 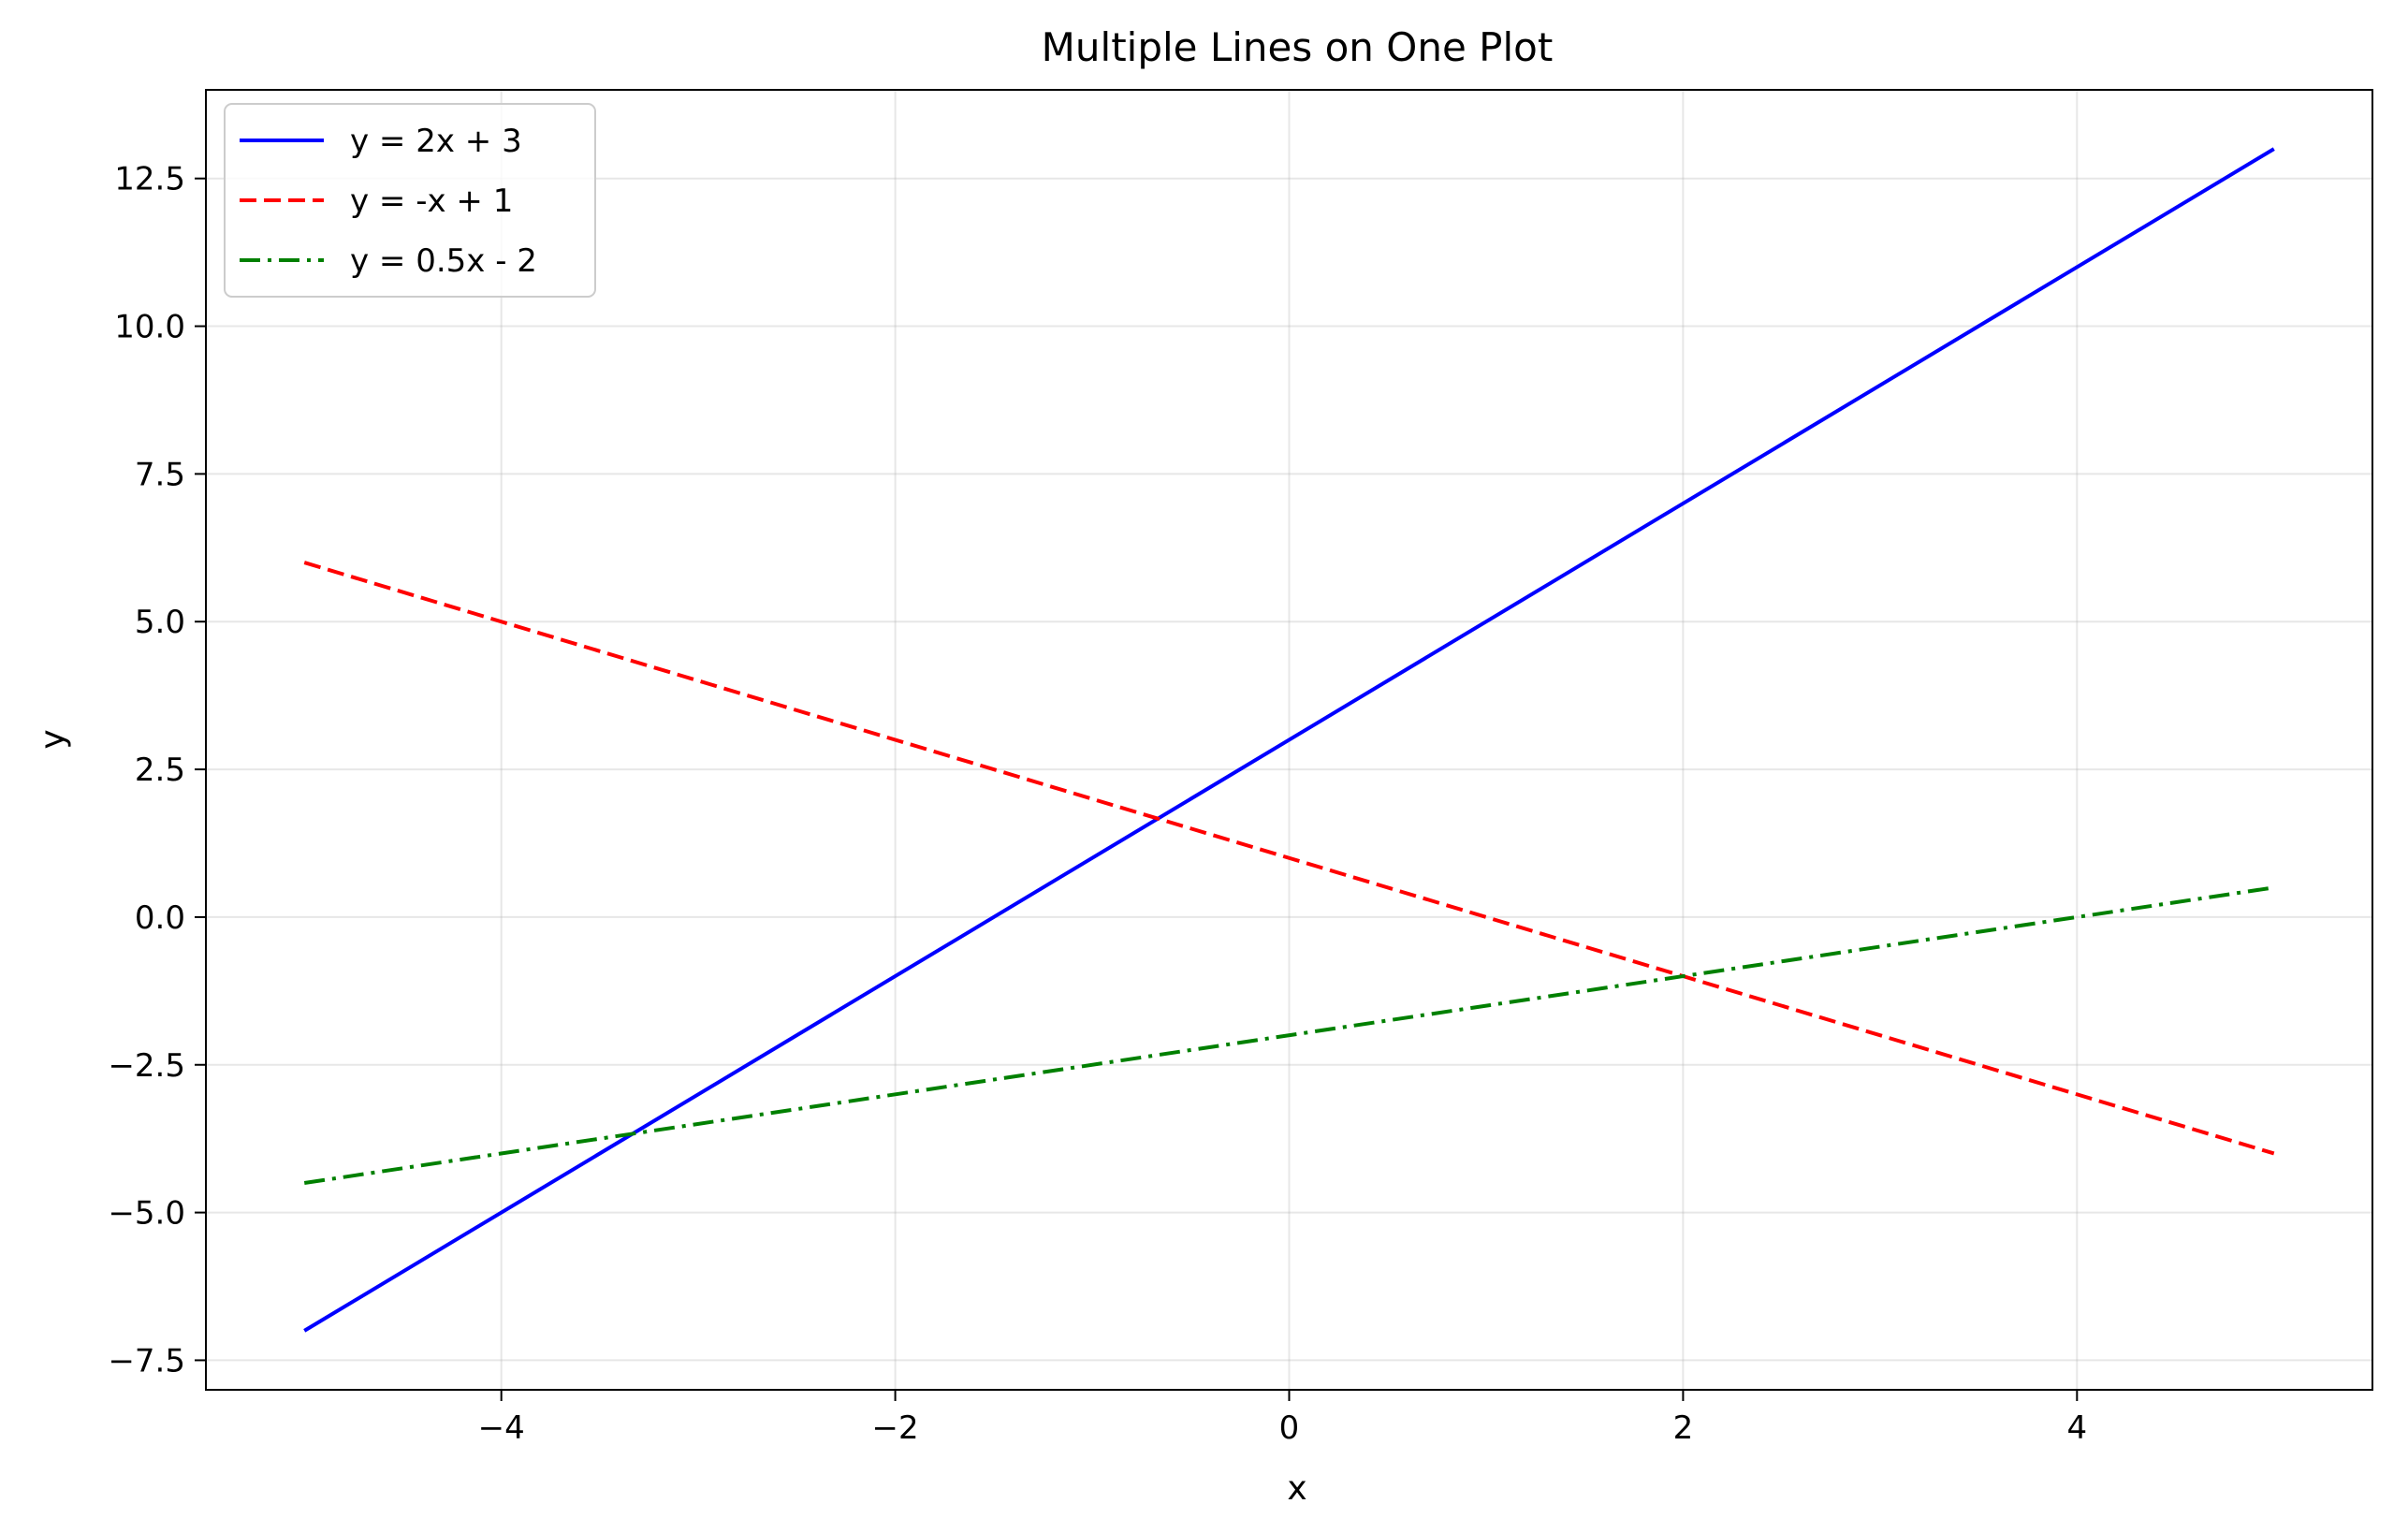 I want to click on y-tick-label: 0.0, so click(x=160, y=918).